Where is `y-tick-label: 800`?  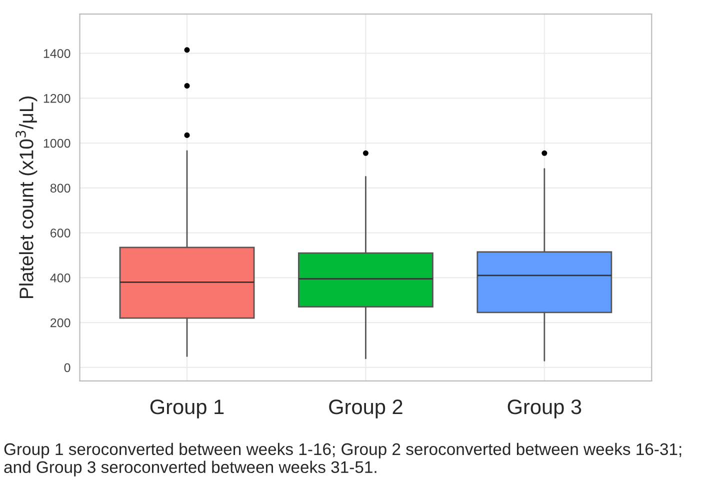 y-tick-label: 800 is located at coordinates (60, 188).